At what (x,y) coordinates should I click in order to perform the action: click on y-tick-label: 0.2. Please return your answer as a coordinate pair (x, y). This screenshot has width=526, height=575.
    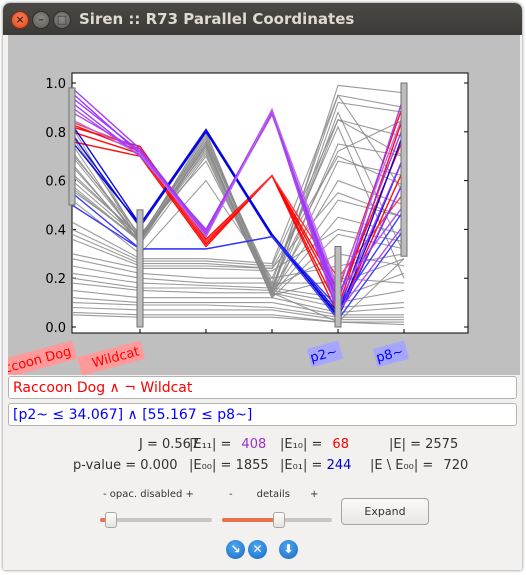
    Looking at the image, I should click on (55, 279).